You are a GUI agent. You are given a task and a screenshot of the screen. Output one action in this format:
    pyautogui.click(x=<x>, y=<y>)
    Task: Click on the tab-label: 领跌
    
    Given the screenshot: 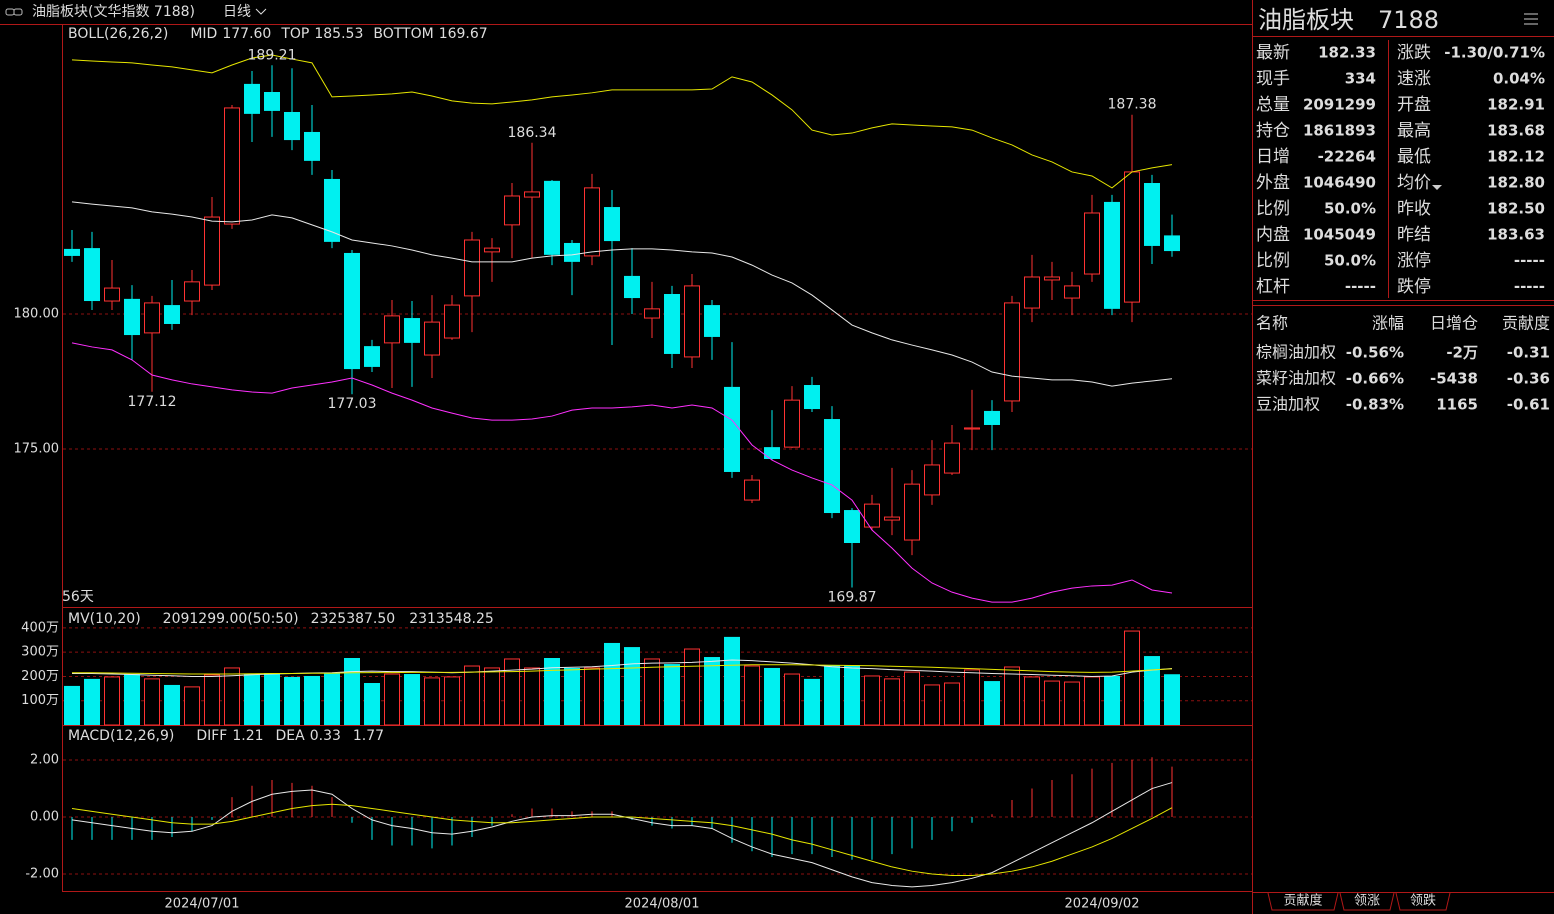 What is the action you would take?
    pyautogui.click(x=1423, y=901)
    